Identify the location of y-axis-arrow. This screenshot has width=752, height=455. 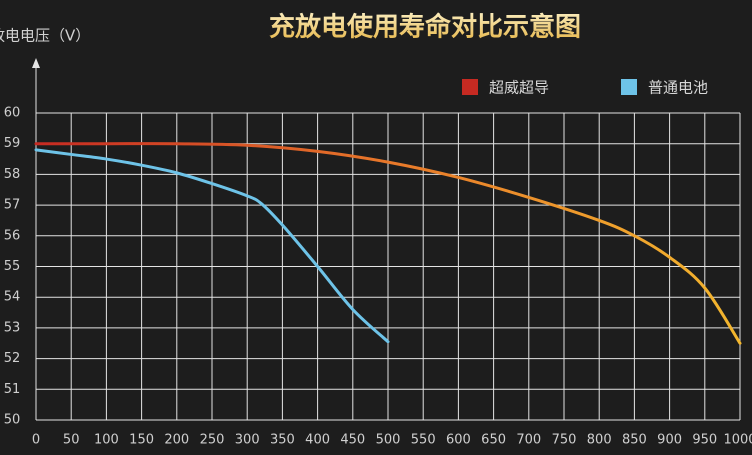
(36, 63).